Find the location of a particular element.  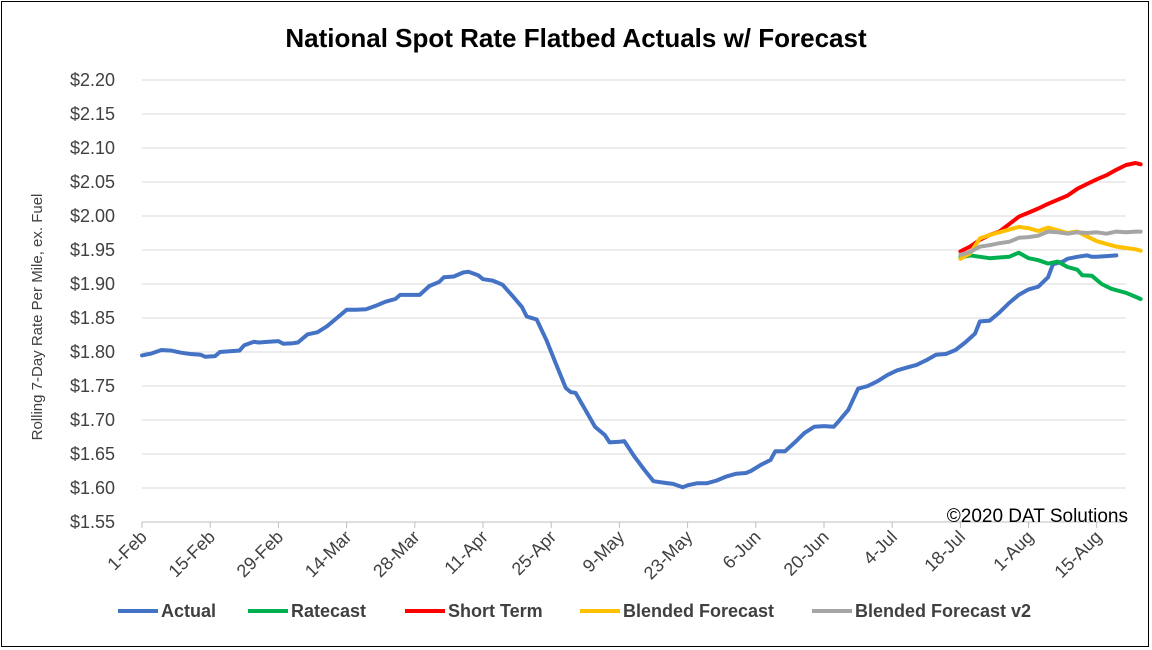

y-tick-label: $2.10 is located at coordinates (92, 148).